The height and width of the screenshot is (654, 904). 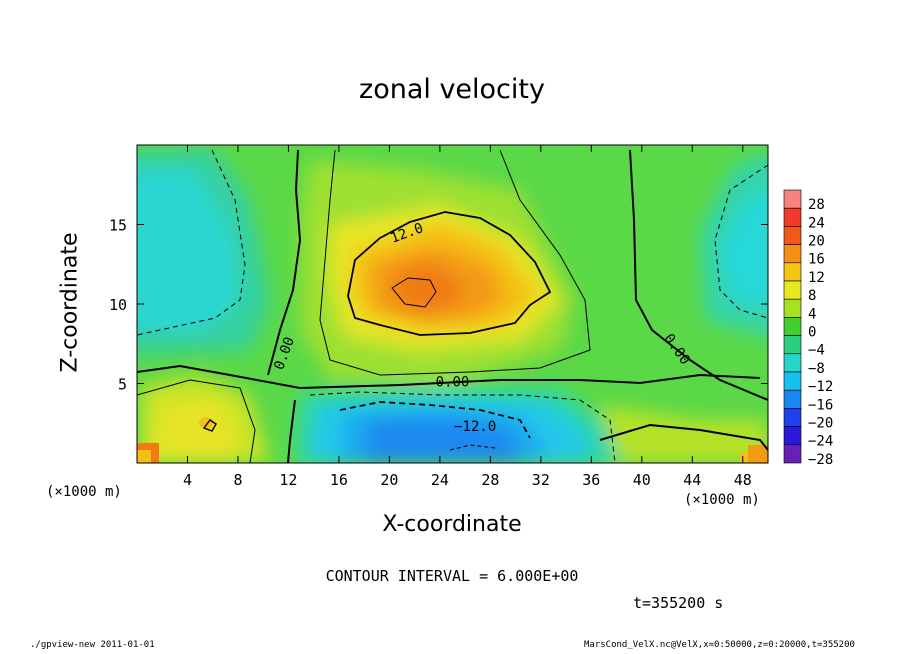 I want to click on colorbar-label: 4, so click(x=812, y=314).